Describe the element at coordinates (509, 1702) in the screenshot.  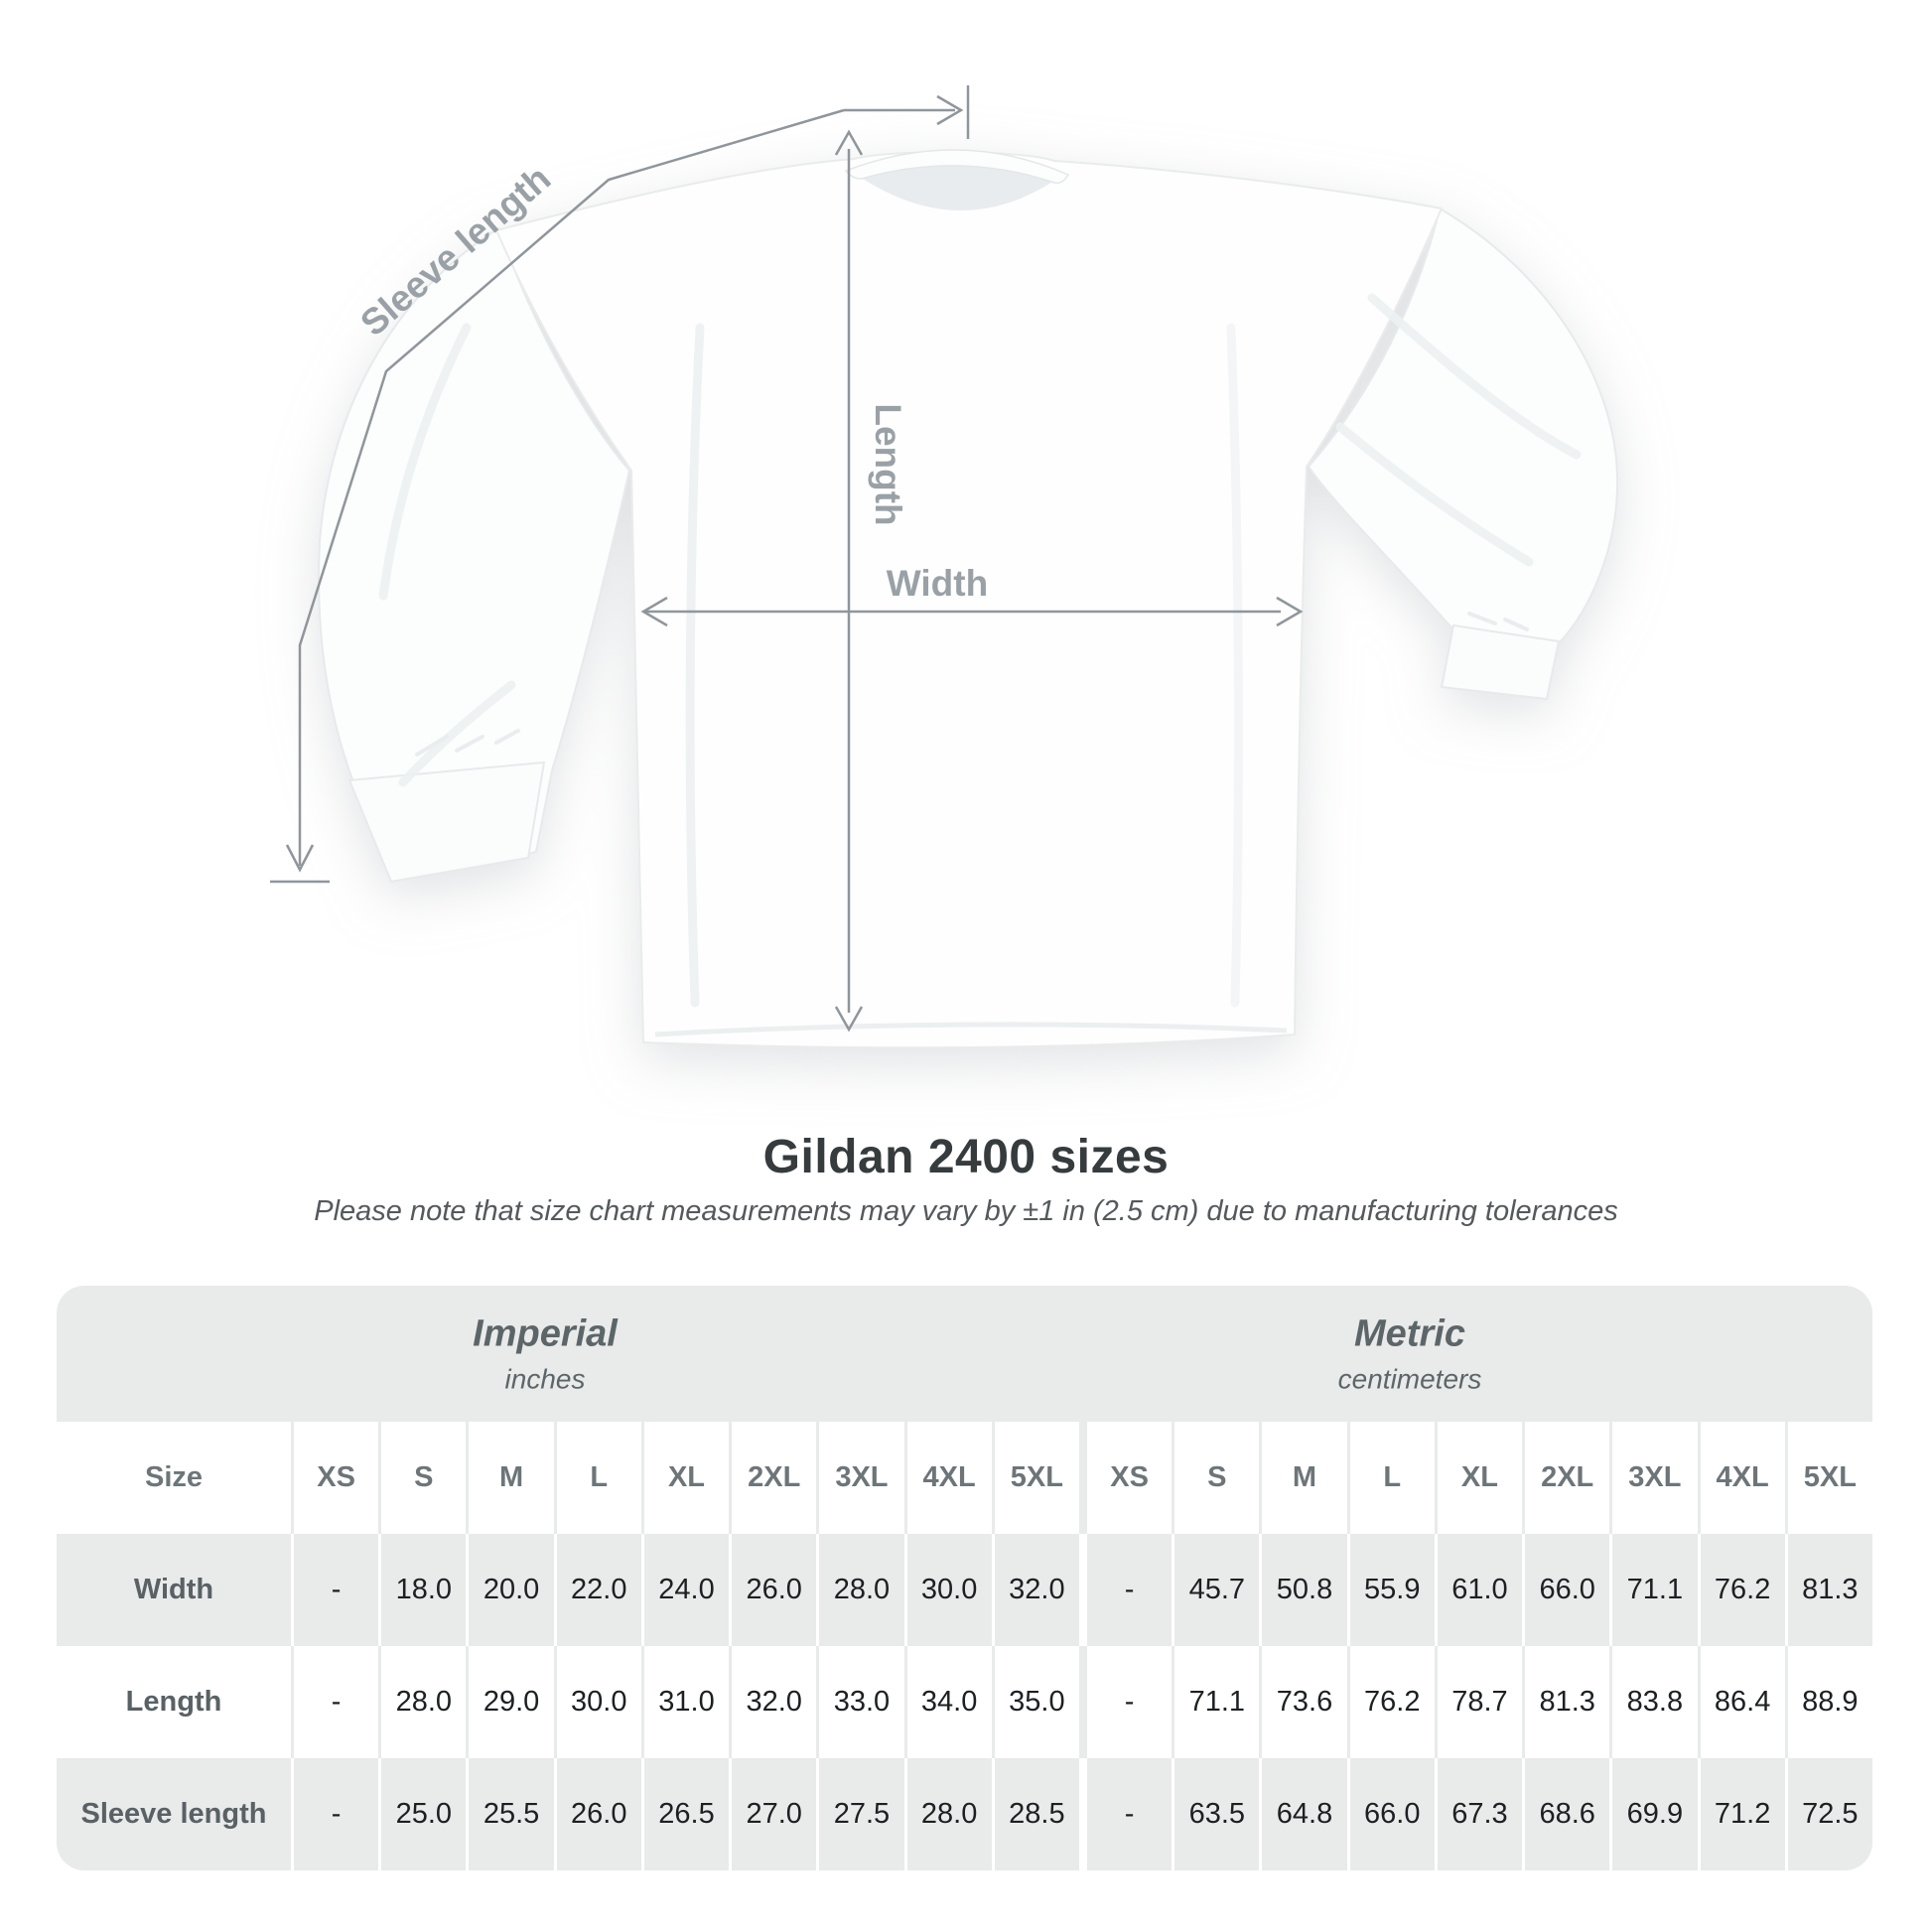
I see `value-cell: 29.0` at that location.